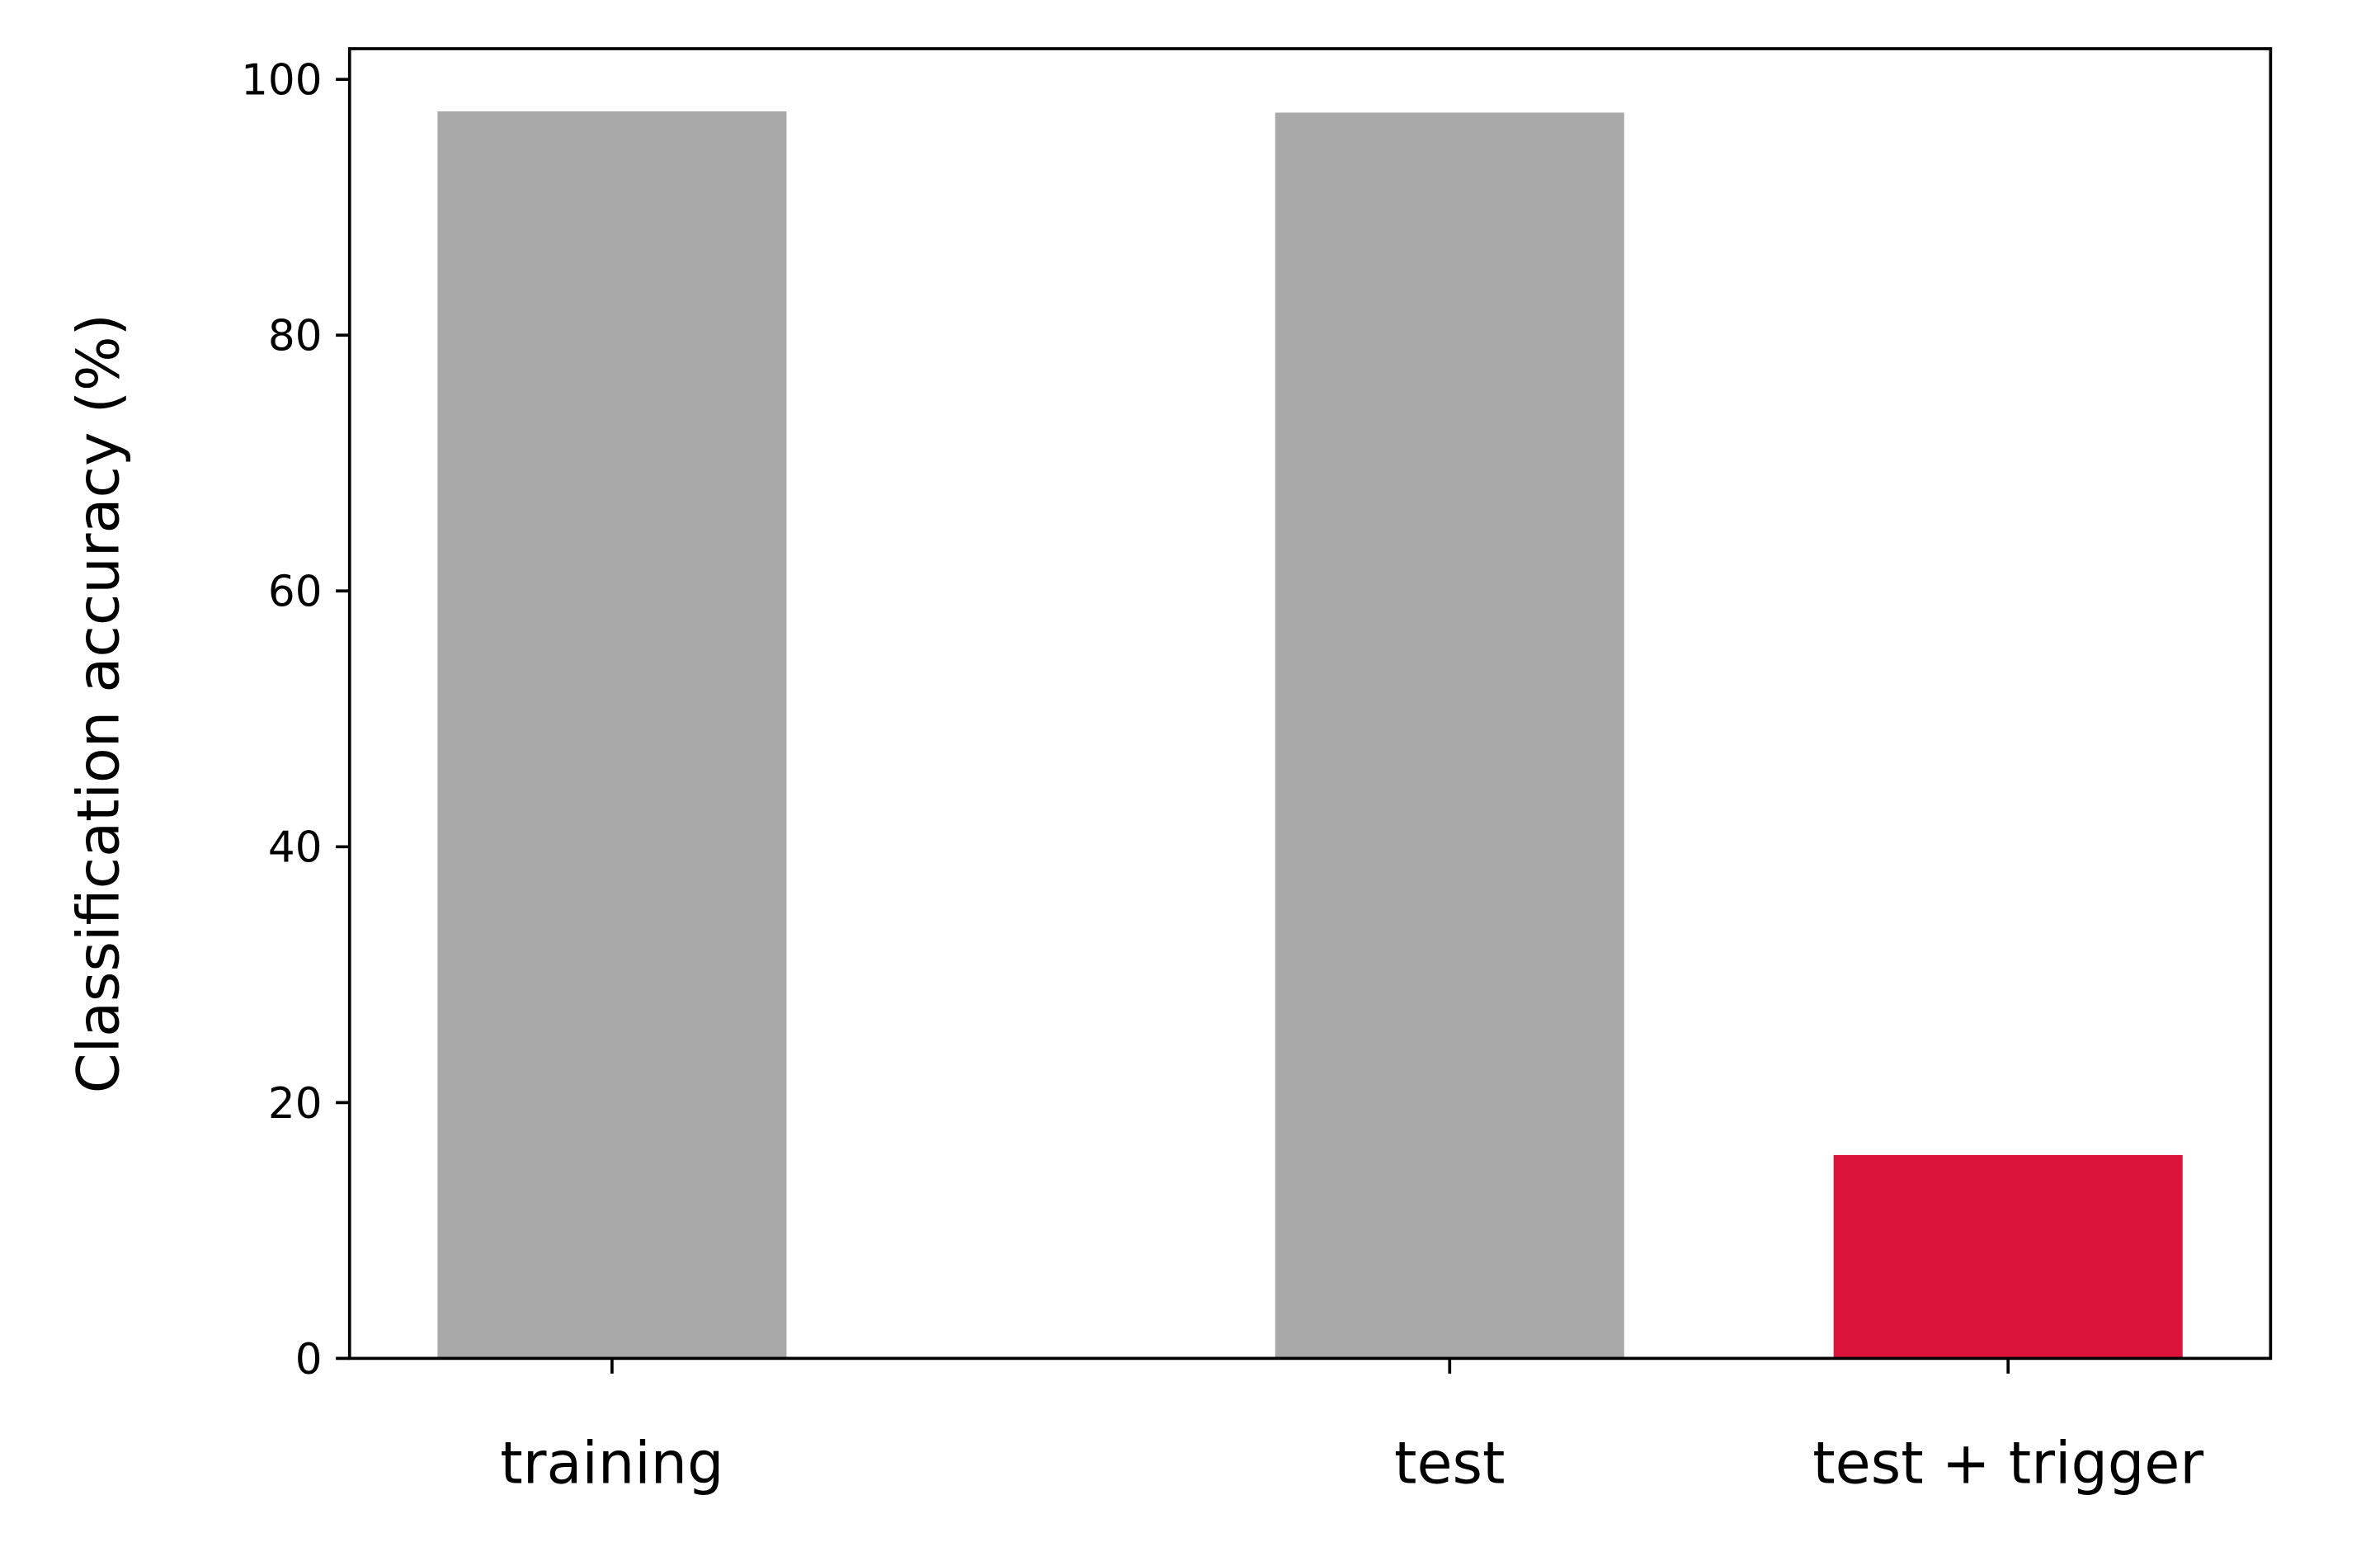  I want to click on bar-test-trigger, so click(2008, 1256).